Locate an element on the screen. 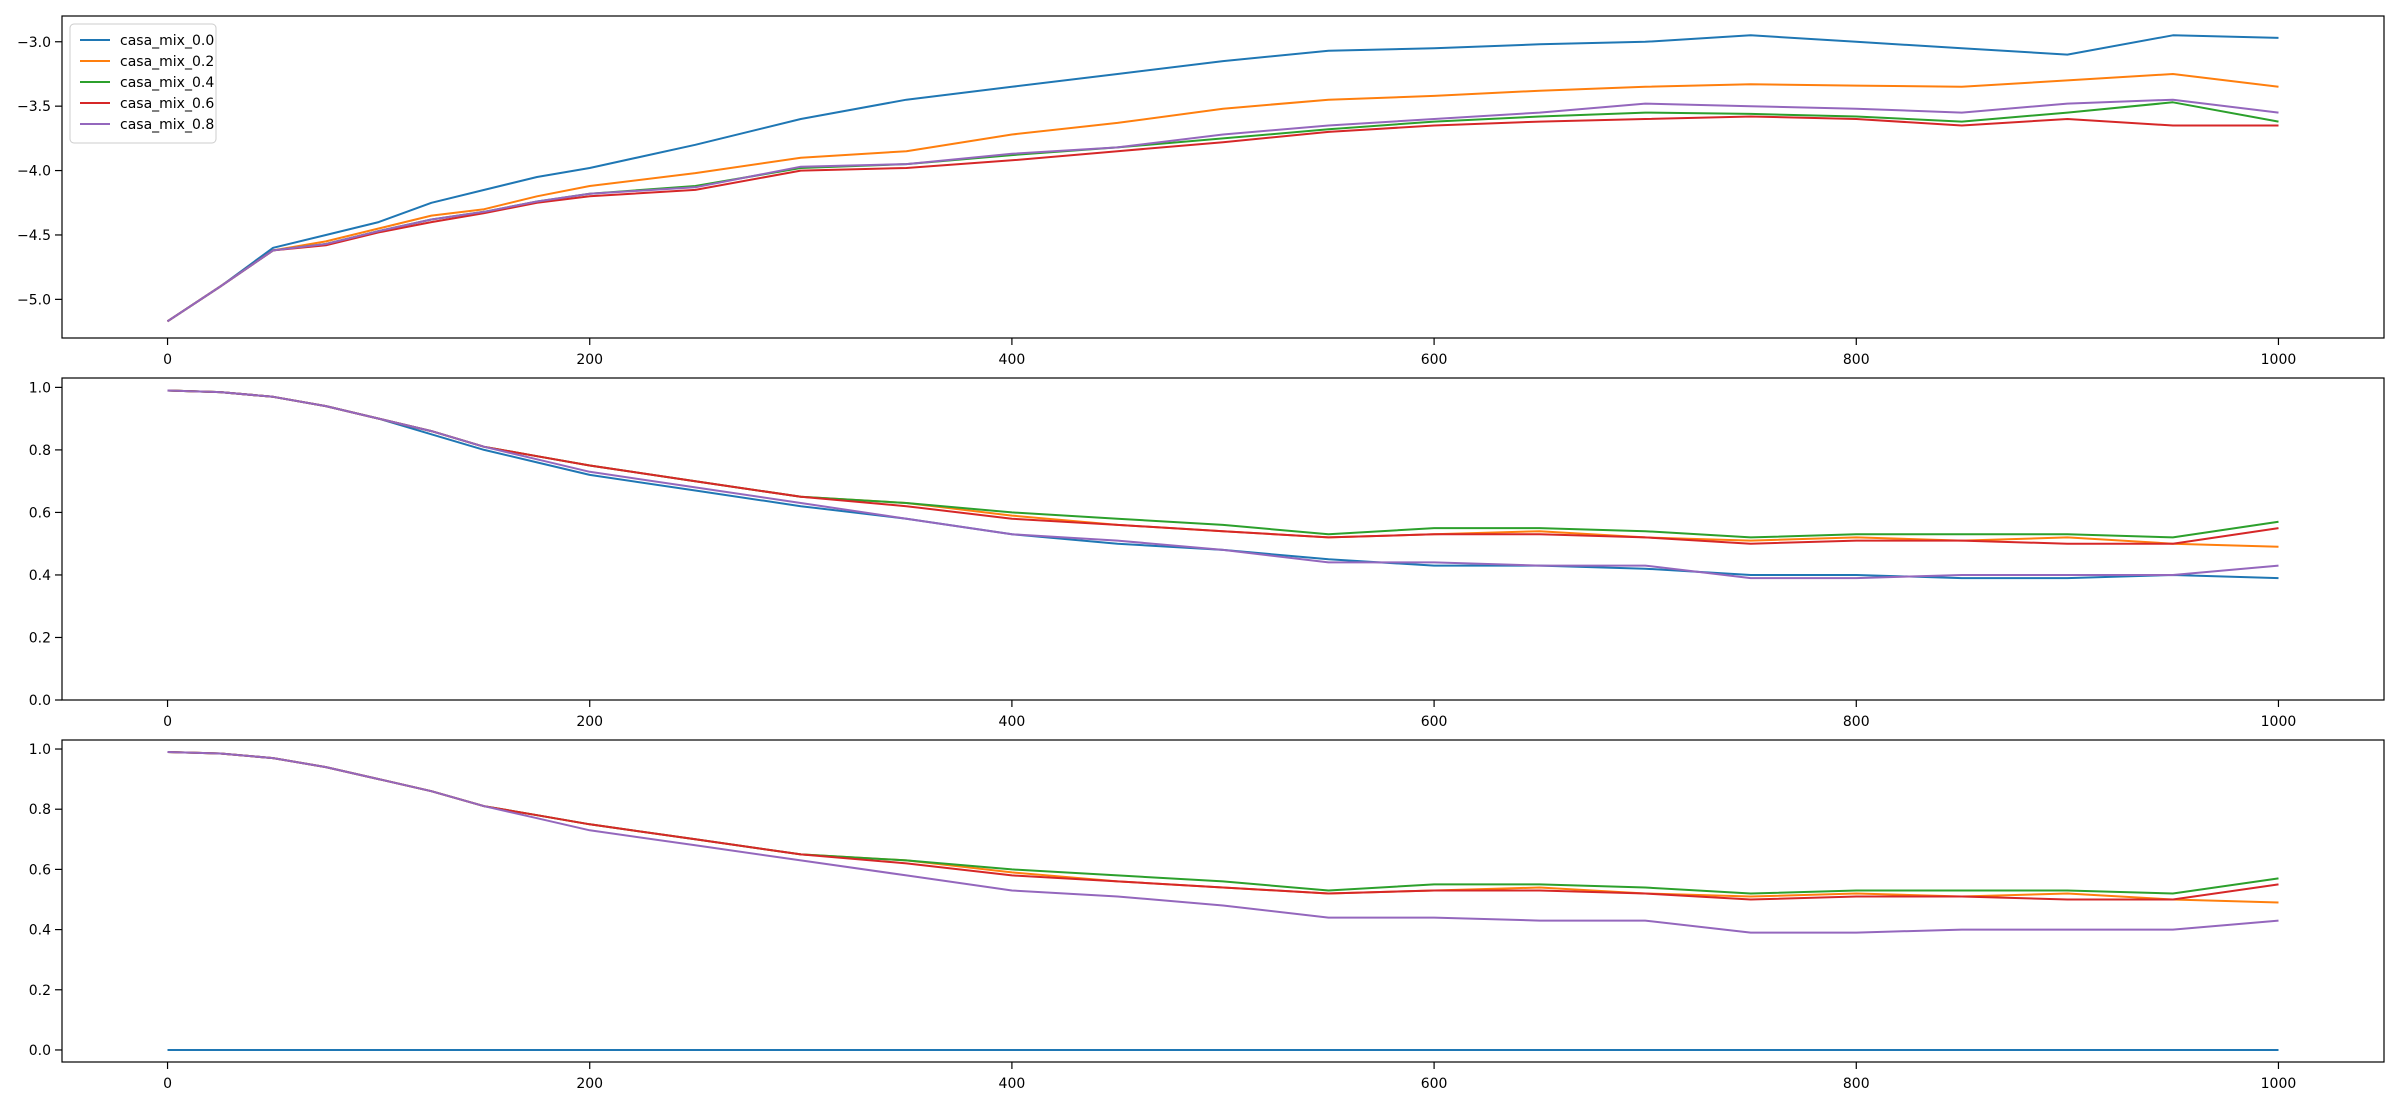  legend-box is located at coordinates (143, 83).